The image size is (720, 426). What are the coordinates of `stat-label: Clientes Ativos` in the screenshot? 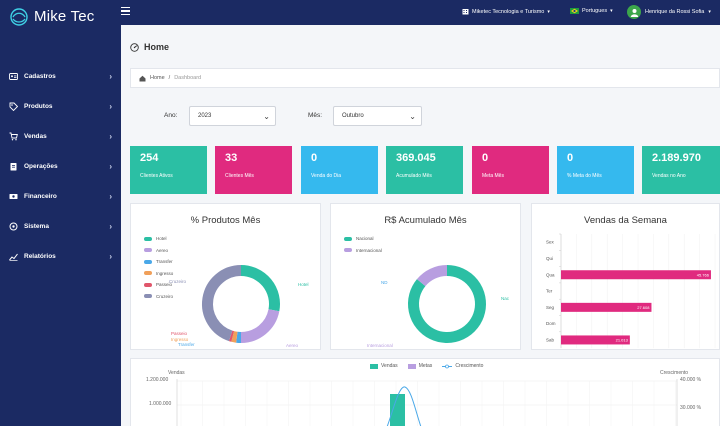 It's located at (156, 176).